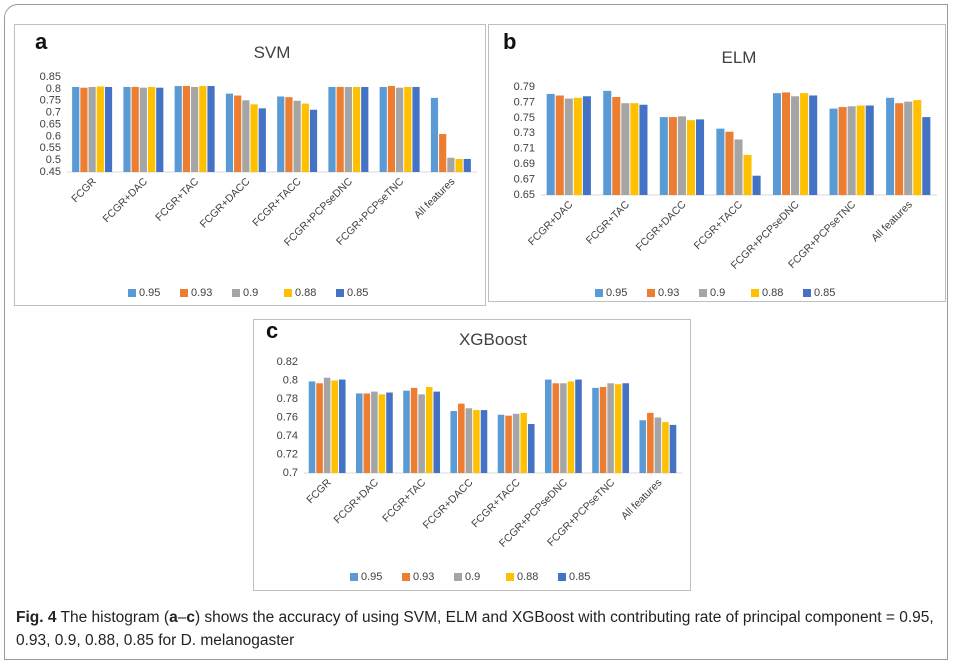  Describe the element at coordinates (661, 225) in the screenshot. I see `x-tick-label: FCGR+DACC` at that location.